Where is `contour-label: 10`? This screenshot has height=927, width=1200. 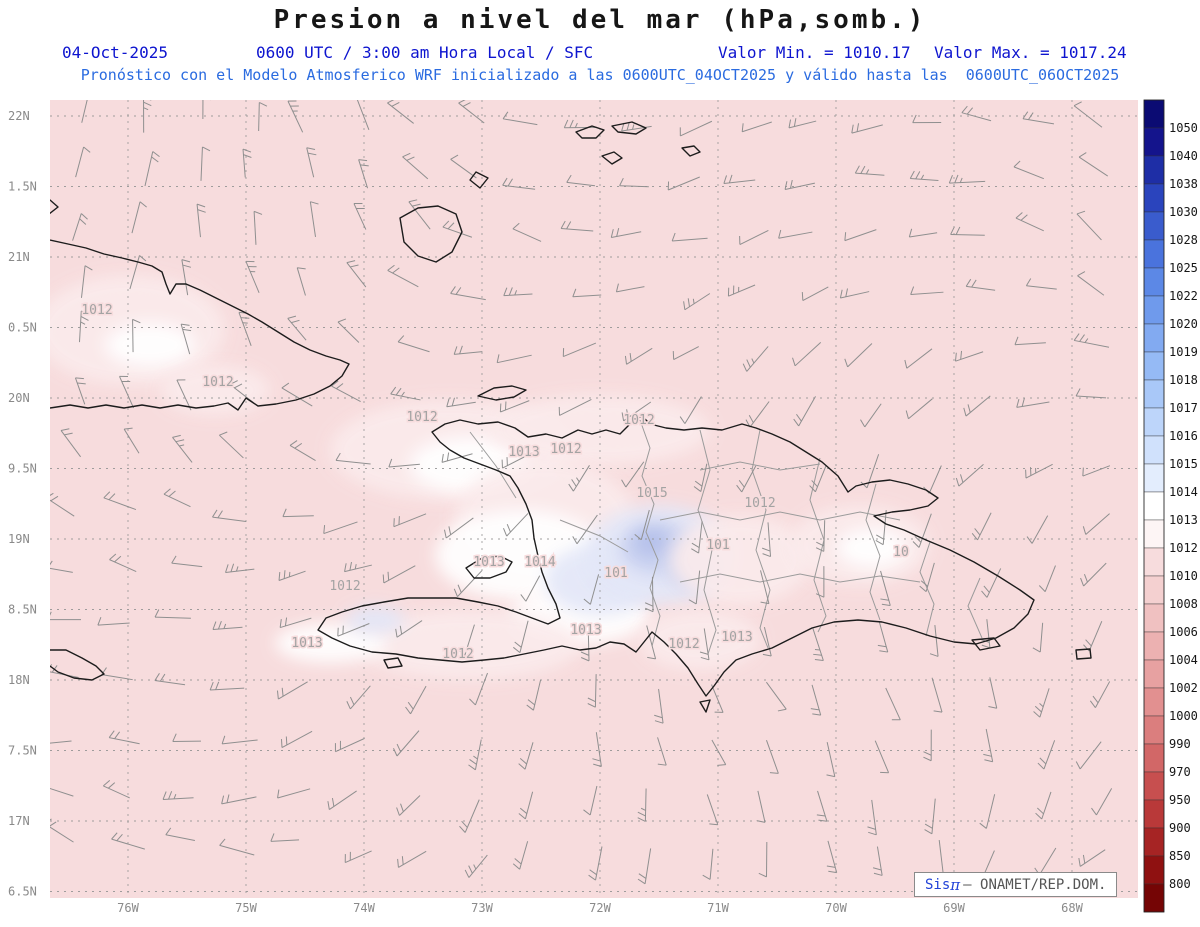 contour-label: 10 is located at coordinates (901, 552).